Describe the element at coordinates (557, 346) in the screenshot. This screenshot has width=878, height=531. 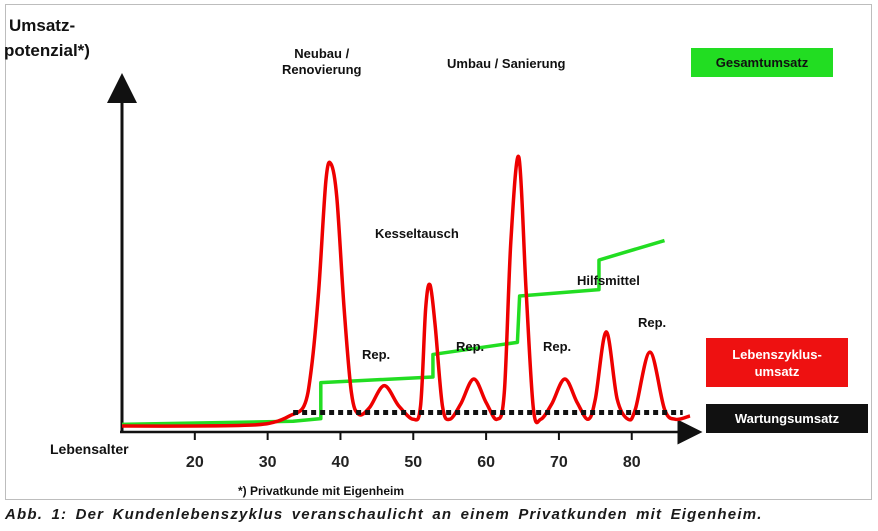
I see `annotation-rep-3: Rep.` at that location.